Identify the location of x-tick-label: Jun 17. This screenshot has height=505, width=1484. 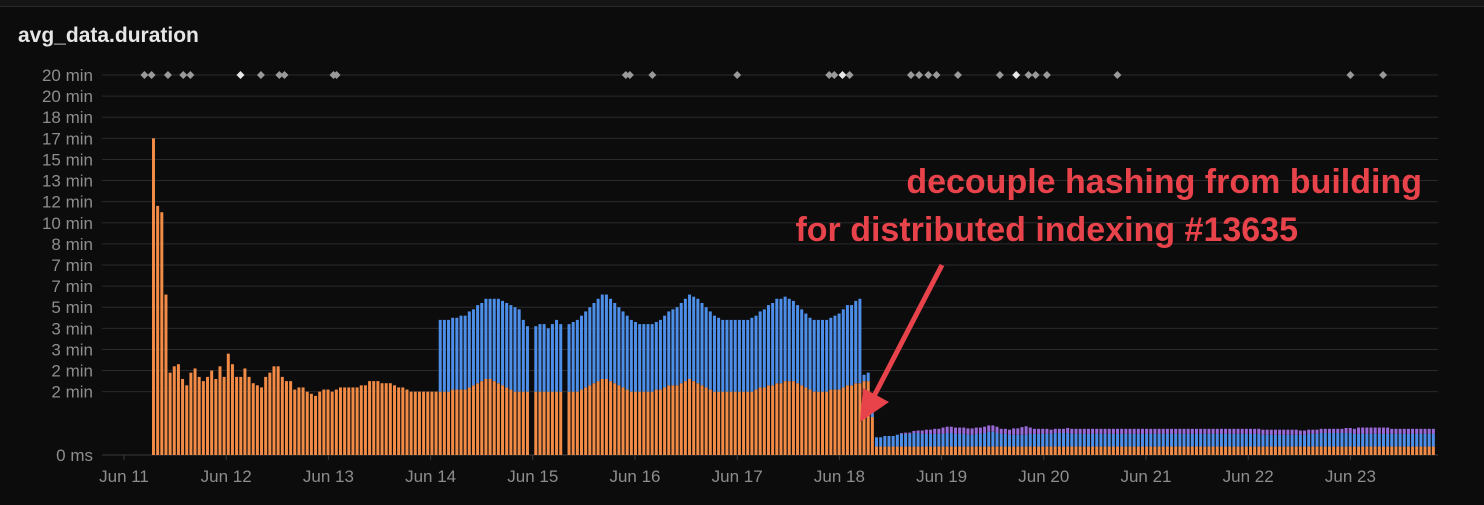
(737, 476).